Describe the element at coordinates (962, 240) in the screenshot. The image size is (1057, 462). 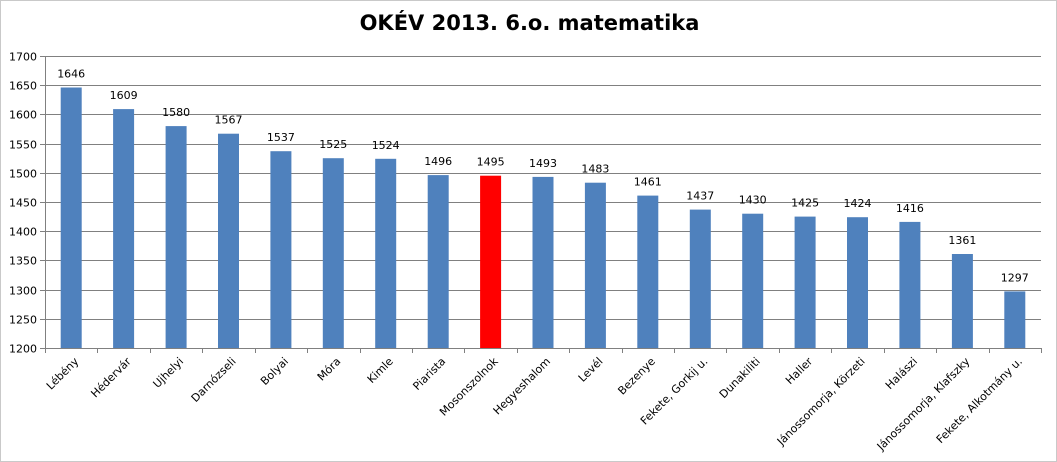
I see `data-label: 1361` at that location.